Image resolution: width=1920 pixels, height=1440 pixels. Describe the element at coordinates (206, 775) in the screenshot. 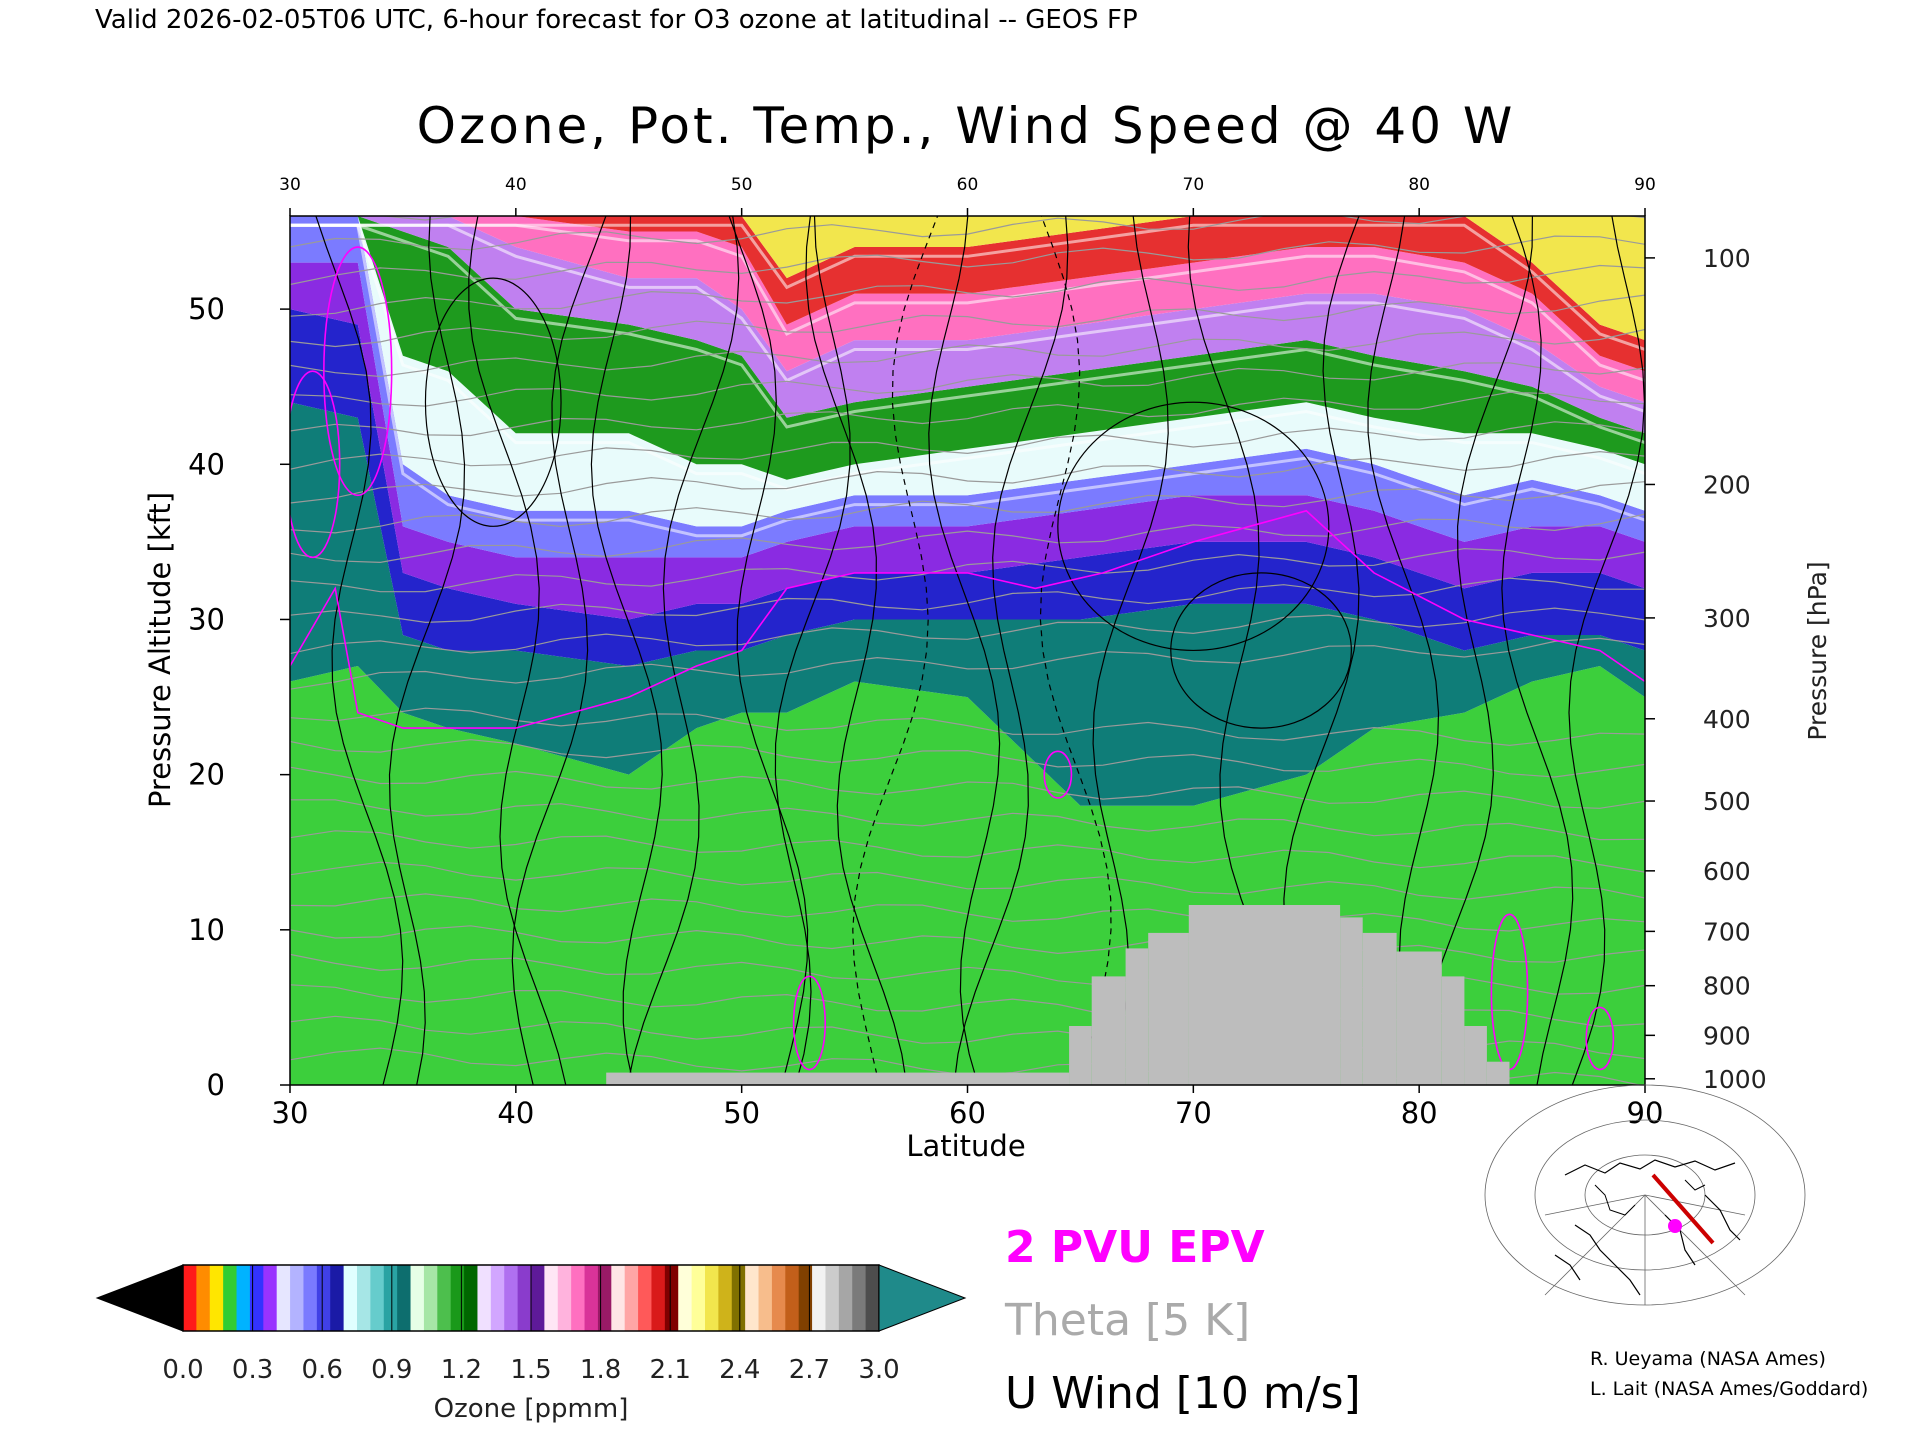

I see `y-tick-label: 20` at that location.